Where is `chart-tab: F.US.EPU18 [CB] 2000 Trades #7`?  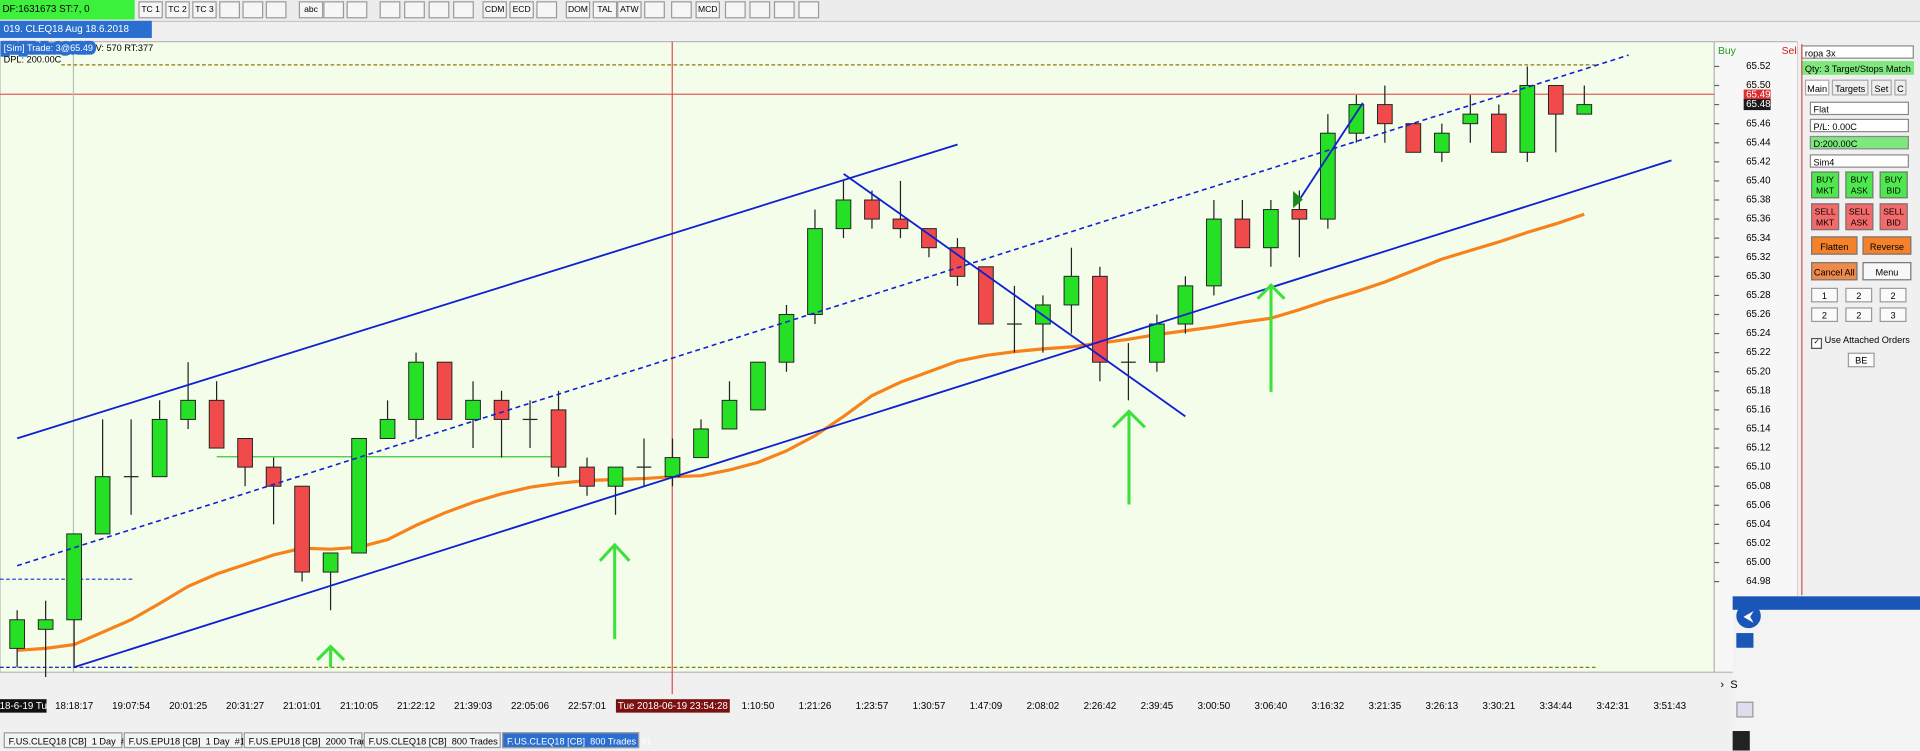
chart-tab: F.US.EPU18 [CB] 2000 Trades #7 is located at coordinates (317, 740).